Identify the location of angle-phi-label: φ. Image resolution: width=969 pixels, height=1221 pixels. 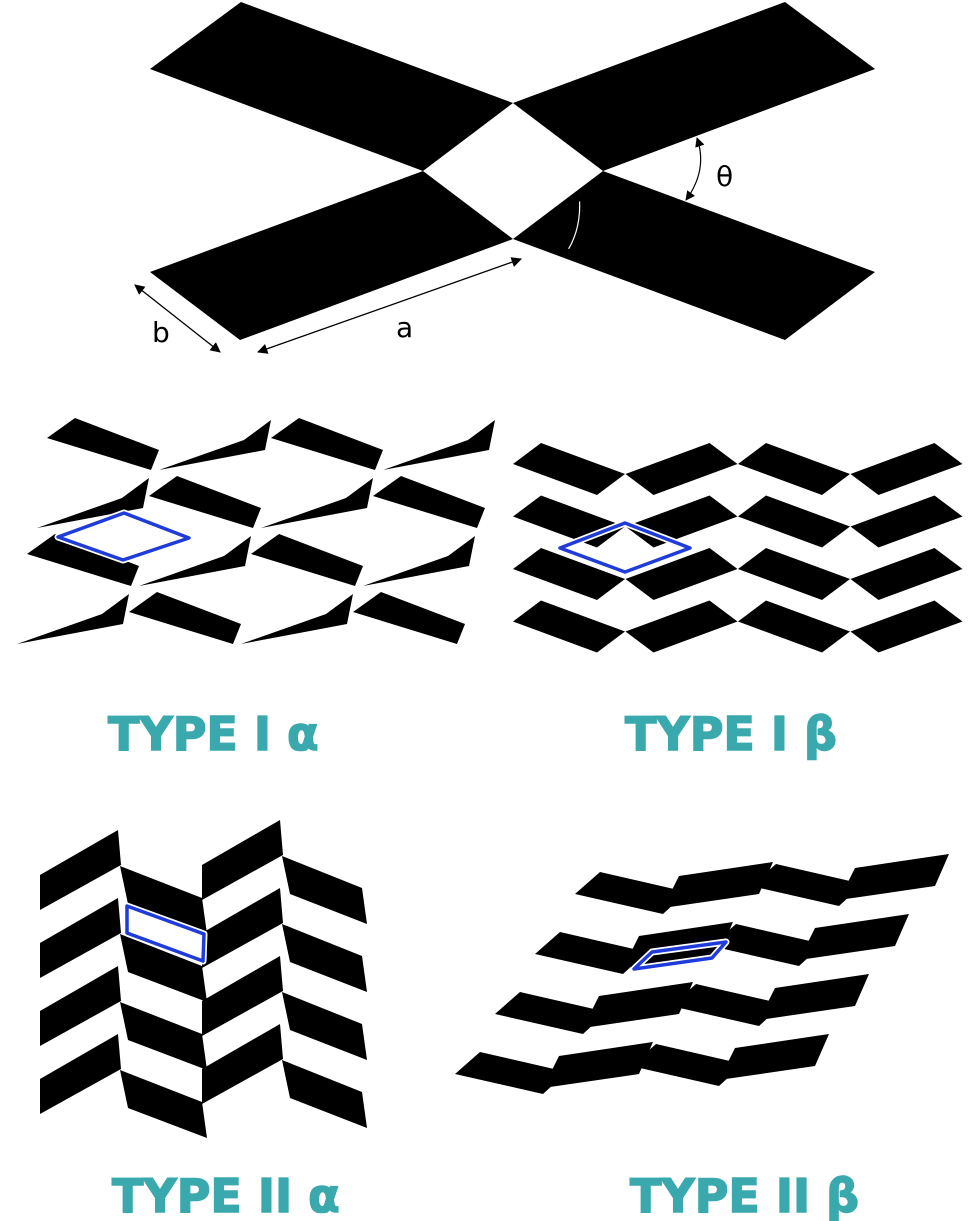
(604, 227).